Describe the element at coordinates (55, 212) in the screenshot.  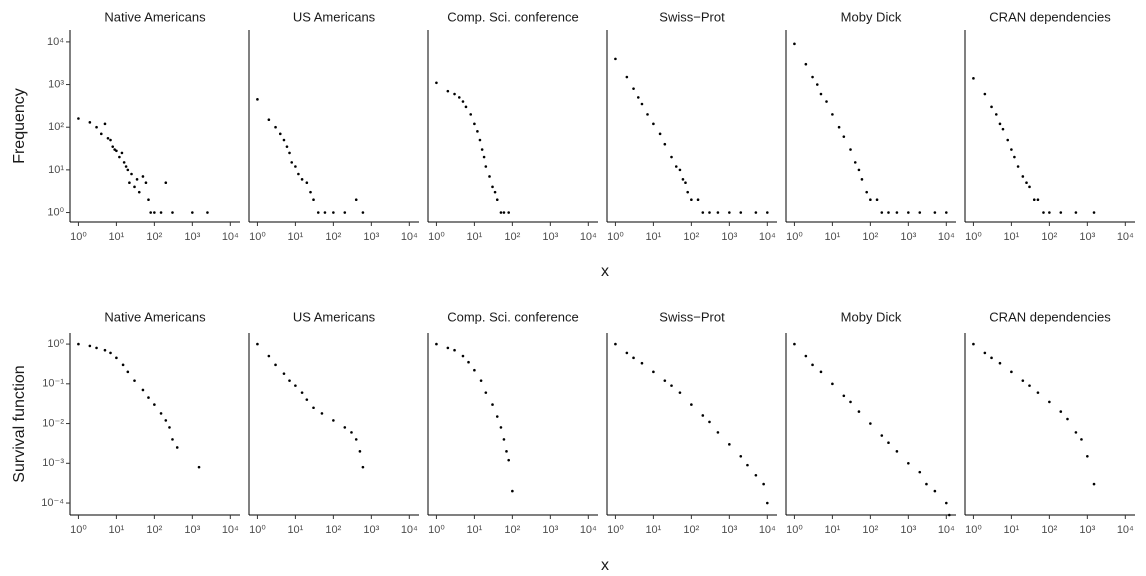
I see `y-tick-label: 10⁰` at that location.